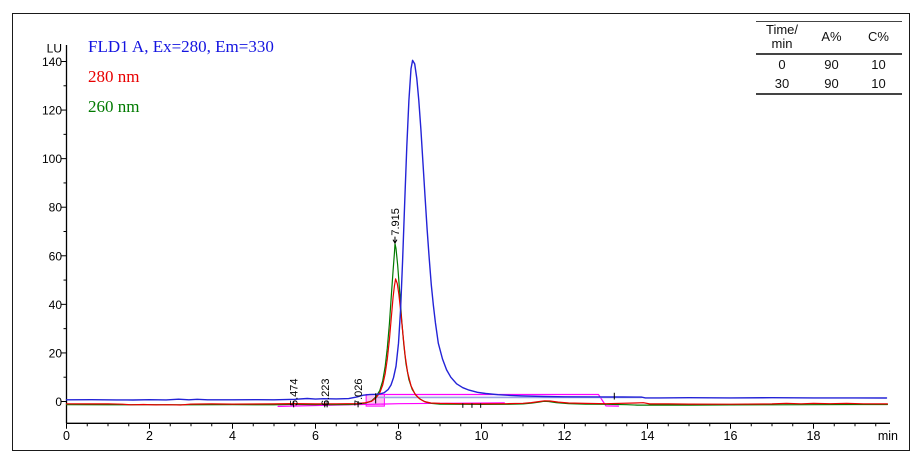 This screenshot has height=465, width=923. Describe the element at coordinates (58, 402) in the screenshot. I see `y-tick-label: 0` at that location.